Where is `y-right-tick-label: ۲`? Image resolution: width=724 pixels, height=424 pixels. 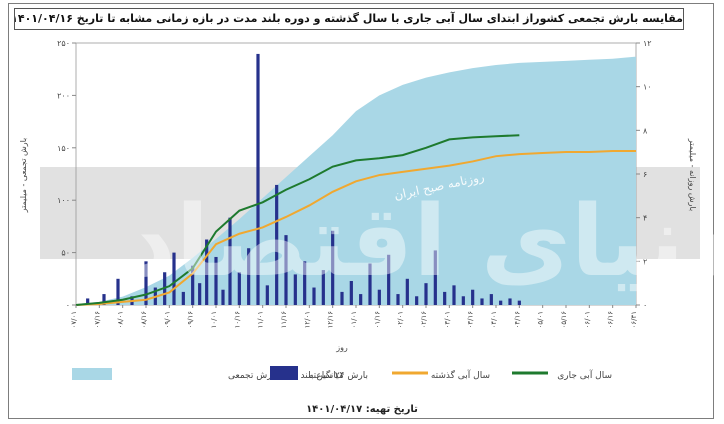 y-right-tick-label: ۲ is located at coordinates (645, 261).